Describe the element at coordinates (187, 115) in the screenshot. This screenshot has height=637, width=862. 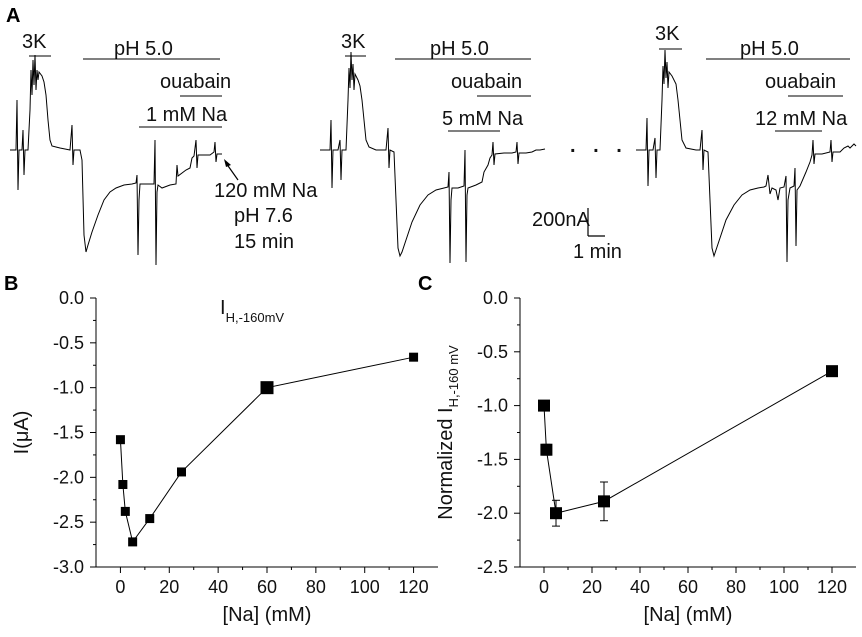
I see `trace-1-na-label: 1 mM Na` at that location.